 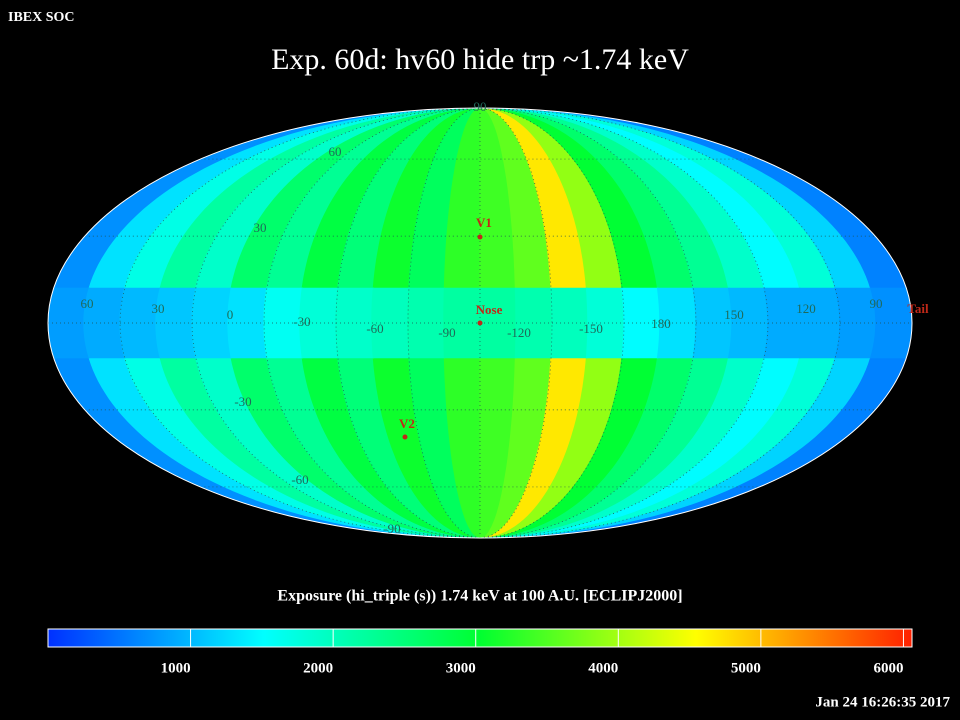 What do you see at coordinates (489, 309) in the screenshot?
I see `marker-label: Nose` at bounding box center [489, 309].